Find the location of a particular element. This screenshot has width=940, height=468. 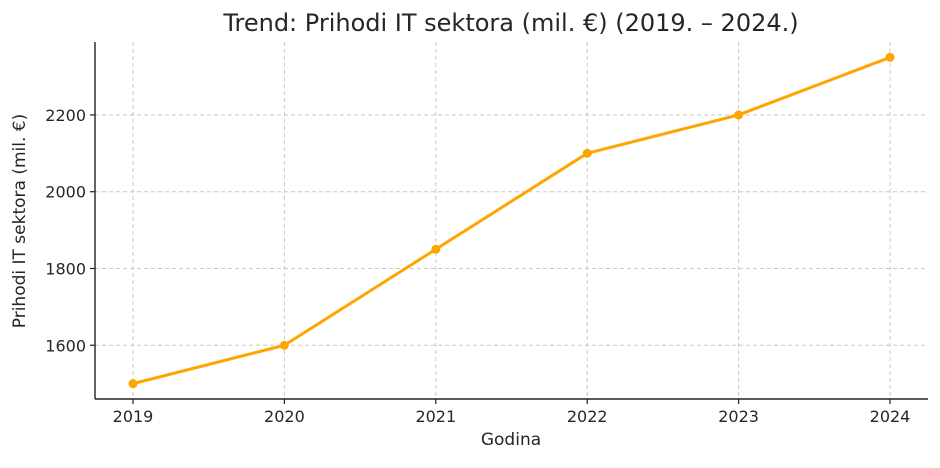

y-tick-label: 2000 is located at coordinates (65, 192).